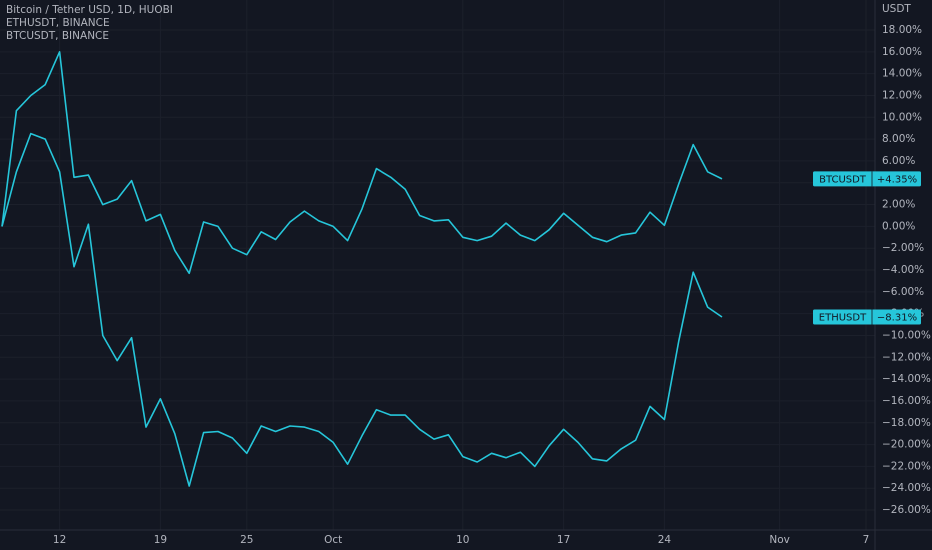 This screenshot has width=932, height=550. What do you see at coordinates (59, 540) in the screenshot?
I see `x-tick-label: 12` at bounding box center [59, 540].